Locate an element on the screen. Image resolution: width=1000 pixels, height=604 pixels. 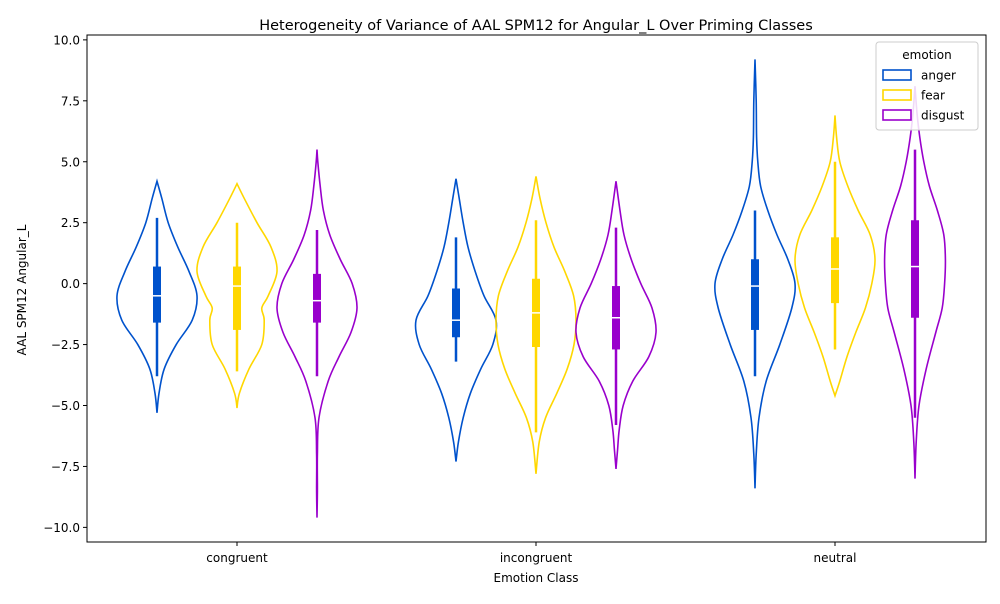
legend-box is located at coordinates (927, 86).